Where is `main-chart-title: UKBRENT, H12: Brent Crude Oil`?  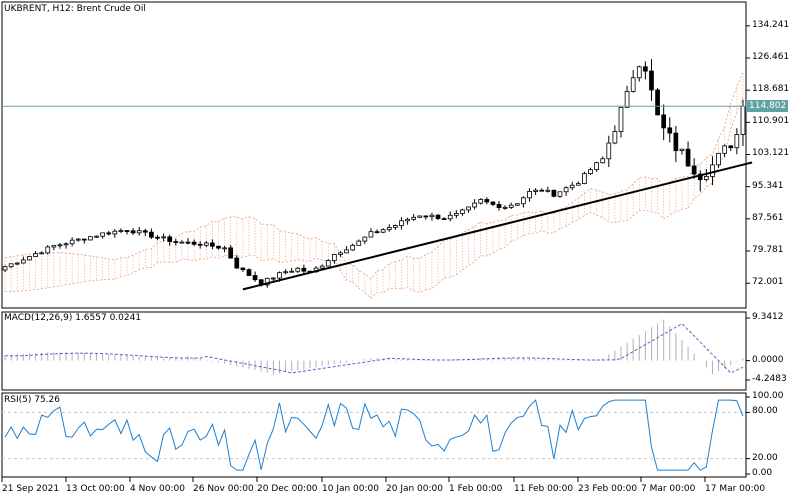 main-chart-title: UKBRENT, H12: Brent Crude Oil is located at coordinates (75, 9).